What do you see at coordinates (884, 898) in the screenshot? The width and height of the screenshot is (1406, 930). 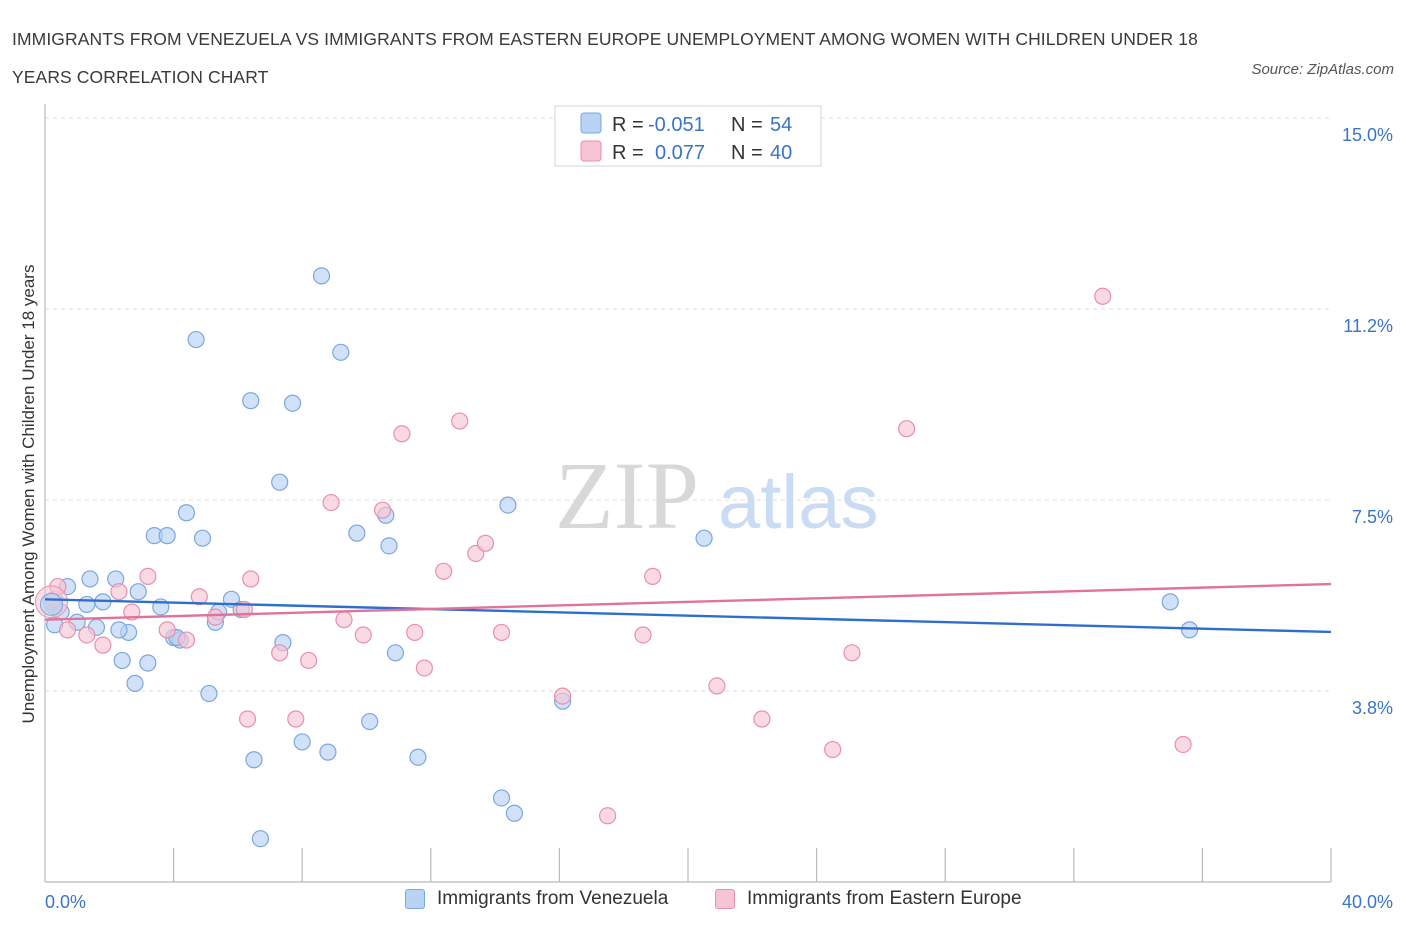 I see `legend-label-eastern-europe: Immigrants from Eastern Europe` at bounding box center [884, 898].